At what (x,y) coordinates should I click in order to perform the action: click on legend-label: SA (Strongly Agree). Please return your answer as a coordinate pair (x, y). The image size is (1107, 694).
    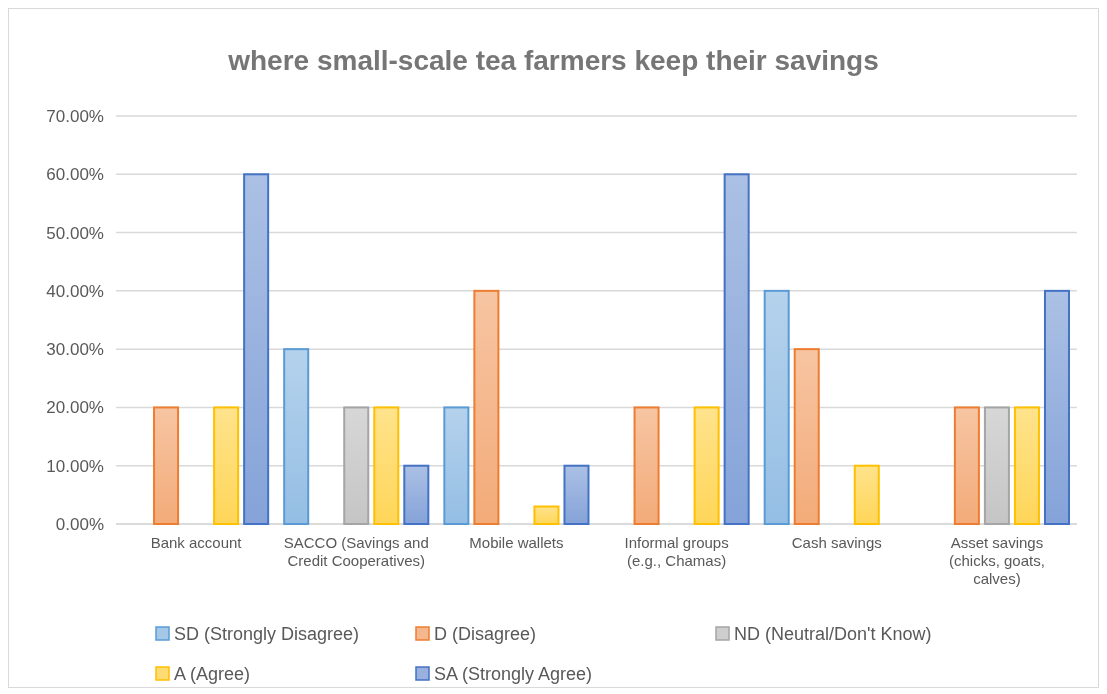
    Looking at the image, I should click on (513, 674).